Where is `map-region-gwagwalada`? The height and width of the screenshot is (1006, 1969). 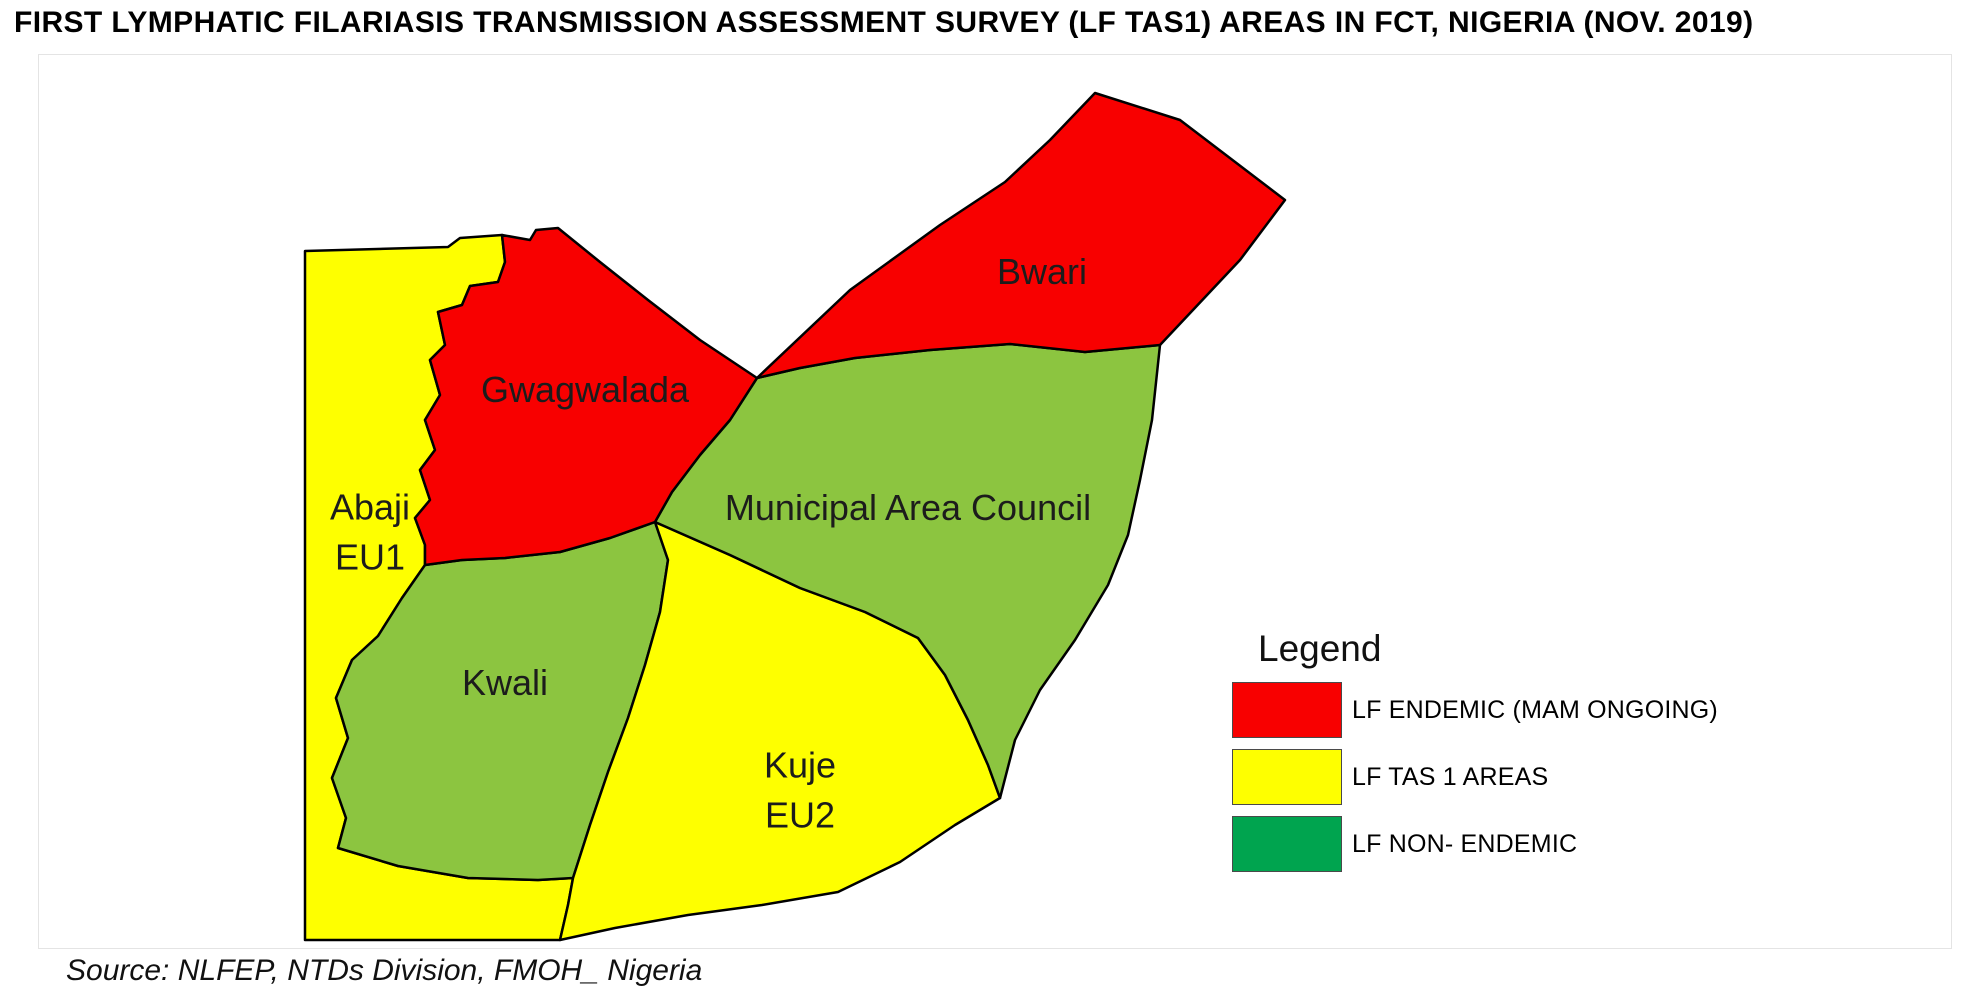 map-region-gwagwalada is located at coordinates (586, 396).